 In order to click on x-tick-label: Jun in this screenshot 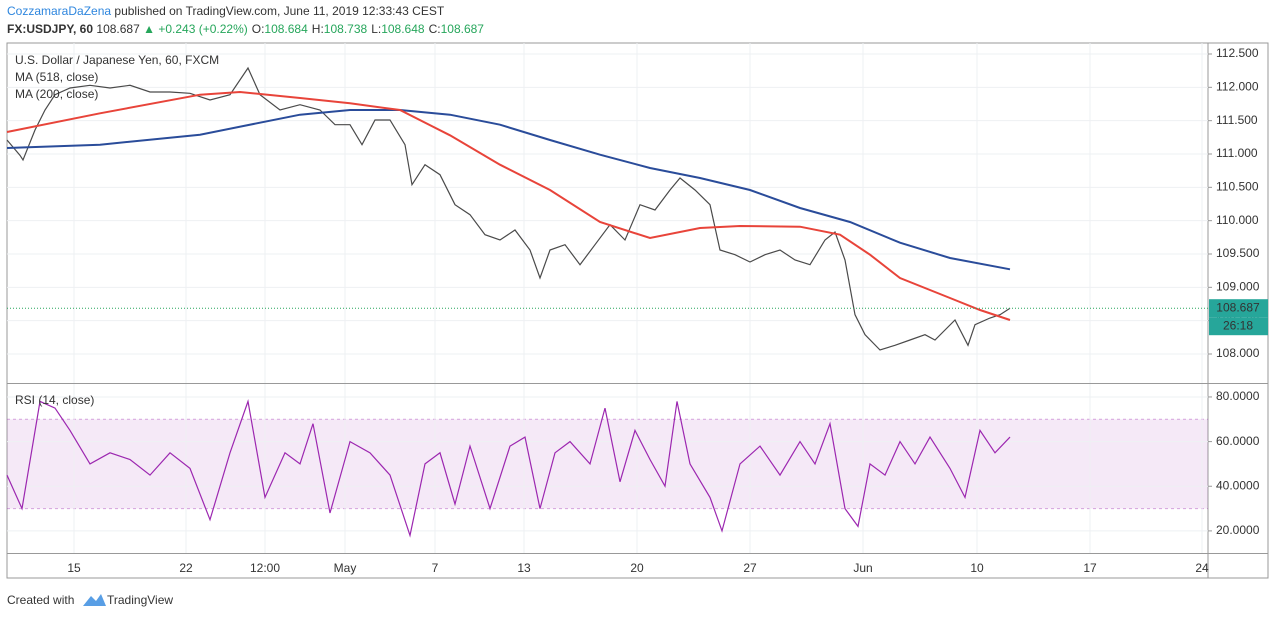, I will do `click(862, 568)`.